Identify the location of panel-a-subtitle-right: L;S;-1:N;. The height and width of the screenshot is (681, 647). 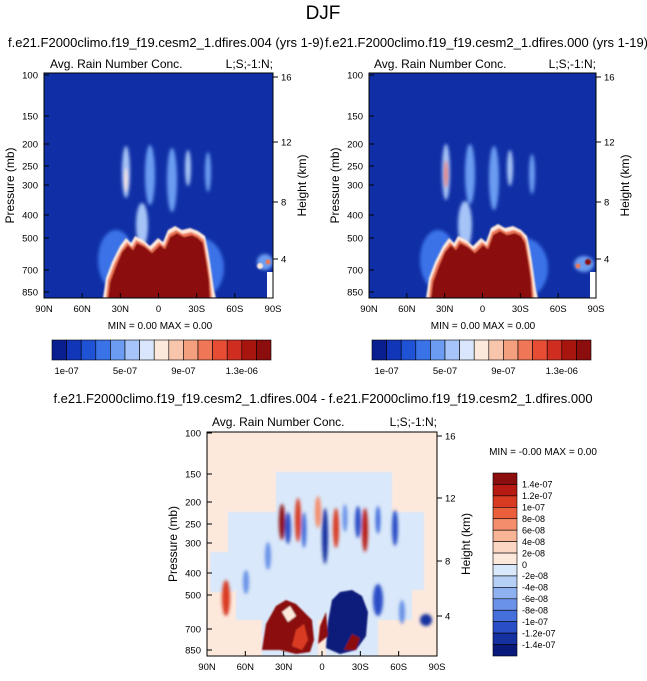
(249, 64).